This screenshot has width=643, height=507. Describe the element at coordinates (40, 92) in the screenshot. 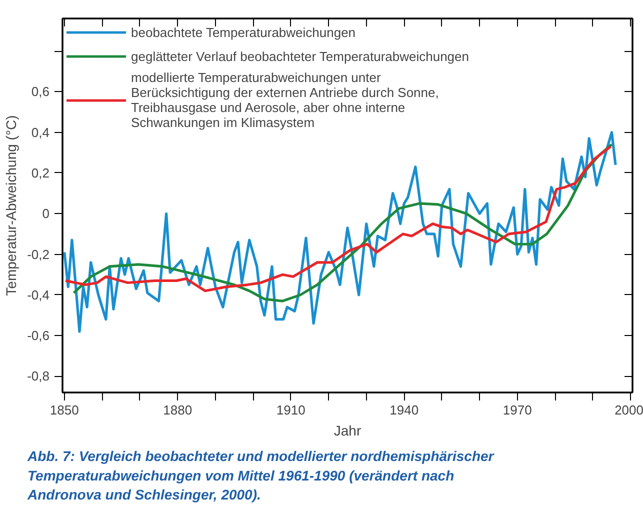

I see `y-tick-label: 0,6` at that location.